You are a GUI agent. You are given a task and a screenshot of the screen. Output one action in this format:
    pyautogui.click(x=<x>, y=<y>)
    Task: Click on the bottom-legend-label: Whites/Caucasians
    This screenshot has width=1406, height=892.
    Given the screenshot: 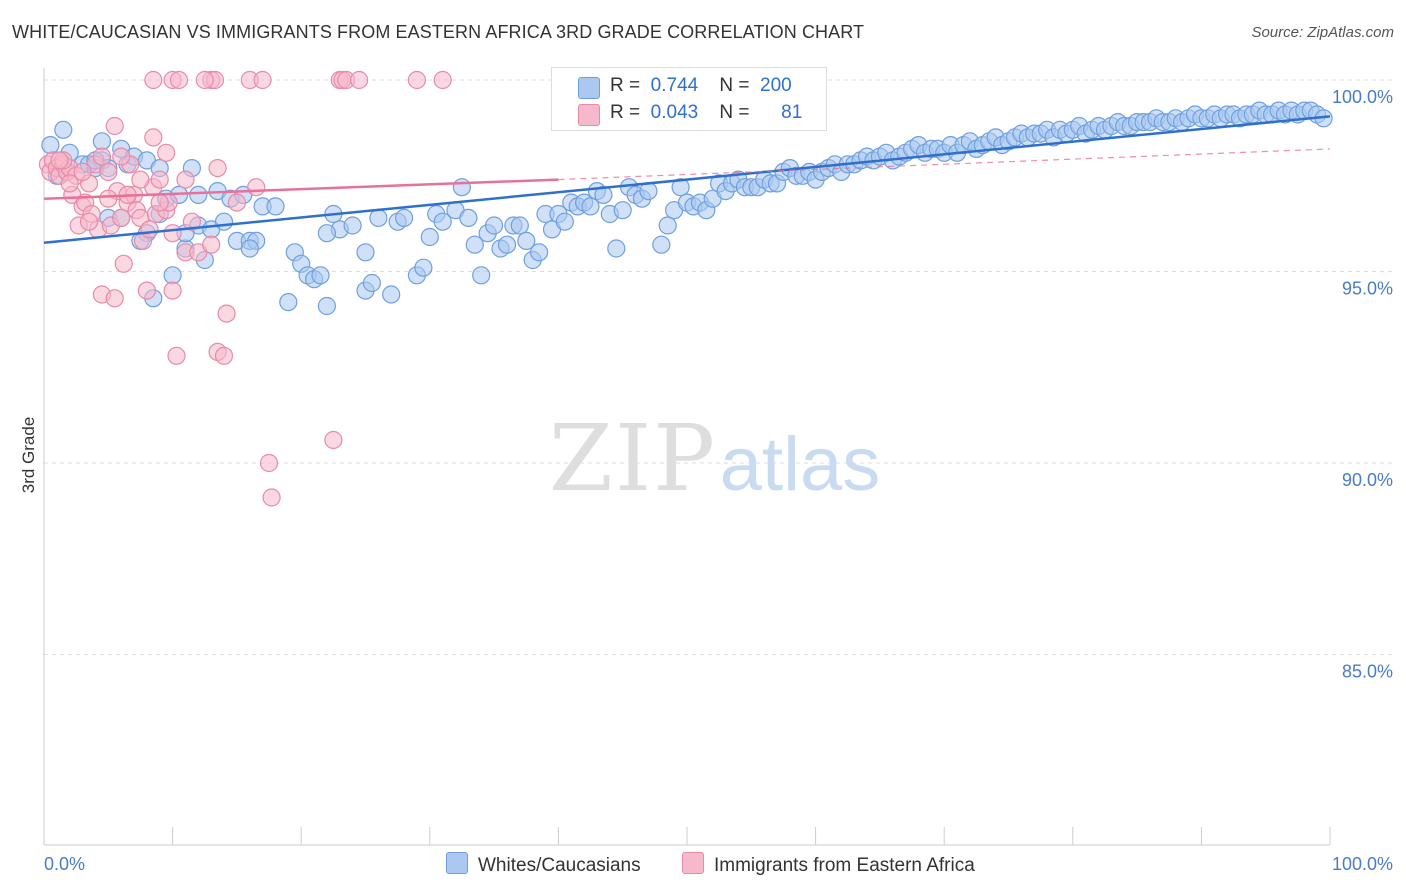 What is the action you would take?
    pyautogui.click(x=559, y=865)
    